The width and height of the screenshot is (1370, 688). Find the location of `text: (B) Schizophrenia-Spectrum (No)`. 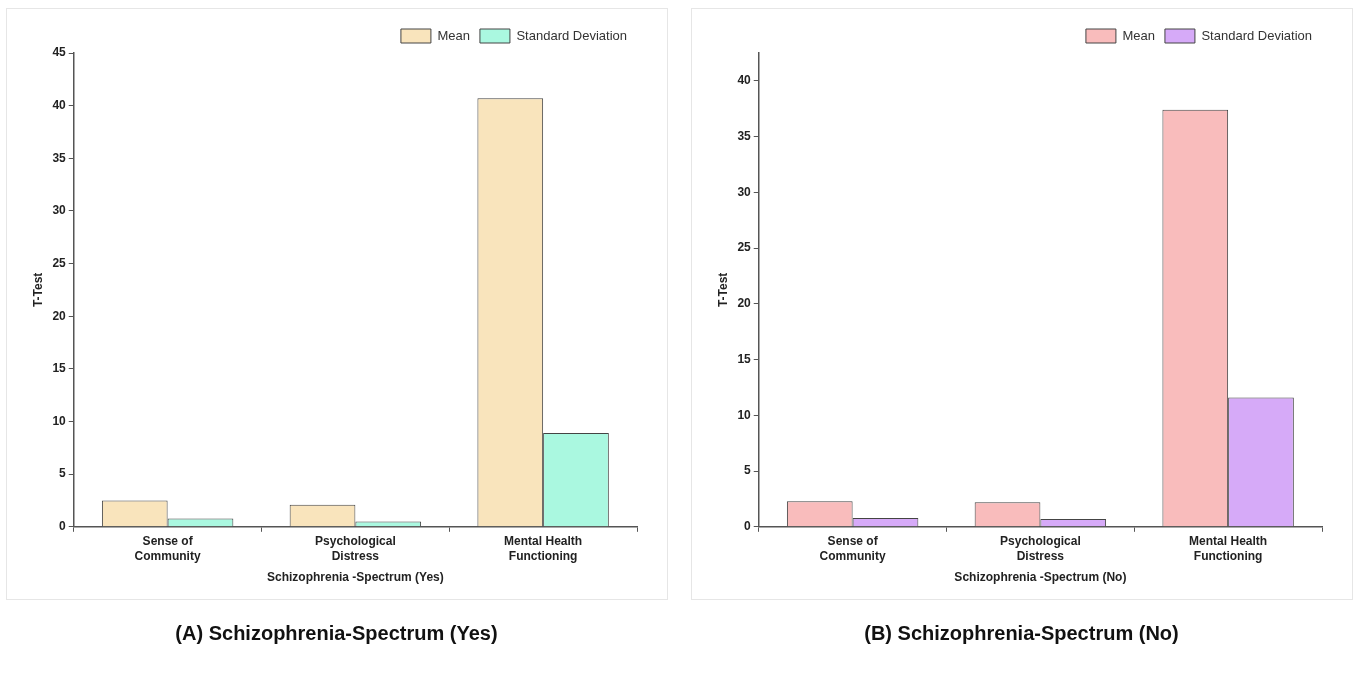

text: (B) Schizophrenia-Spectrum (No) is located at coordinates (1021, 633).